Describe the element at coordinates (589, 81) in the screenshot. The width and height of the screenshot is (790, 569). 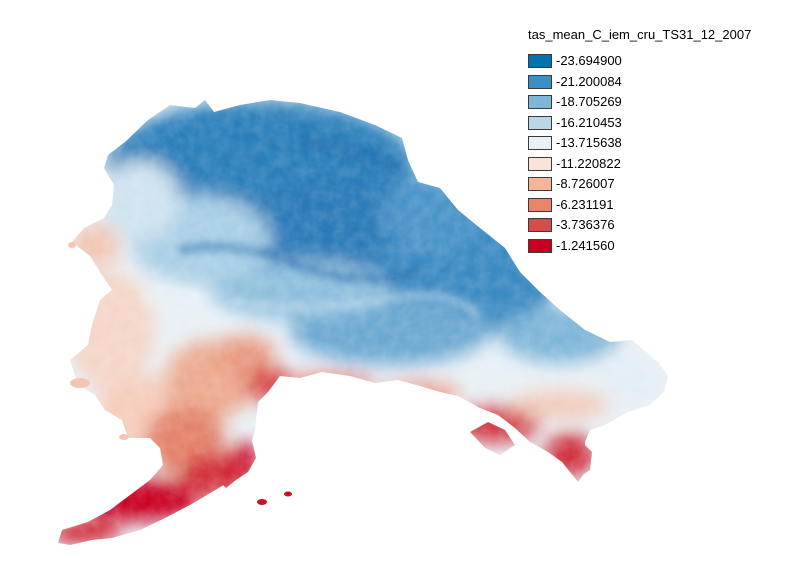
I see `legend-label: -21.200084` at that location.